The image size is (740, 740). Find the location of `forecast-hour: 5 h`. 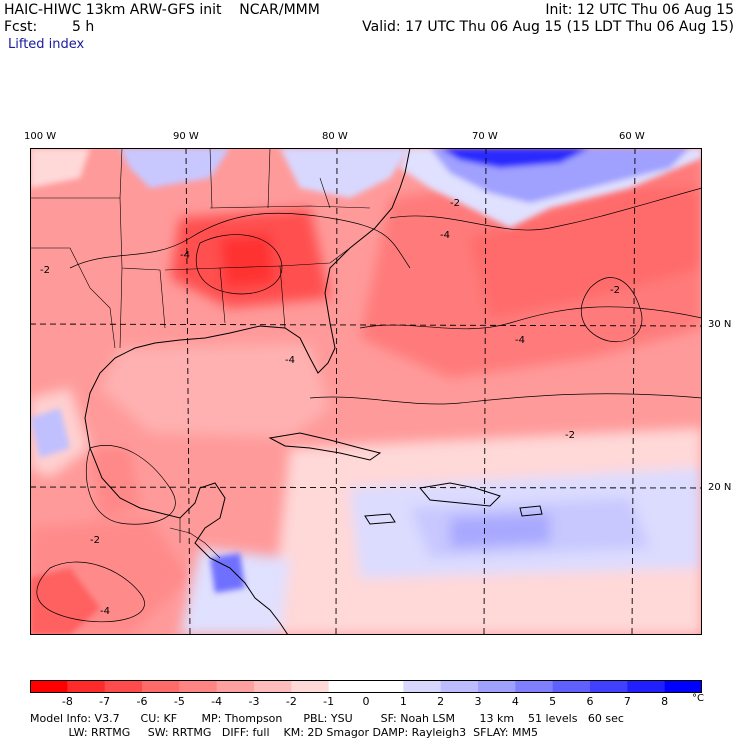

forecast-hour: 5 h is located at coordinates (83, 27).